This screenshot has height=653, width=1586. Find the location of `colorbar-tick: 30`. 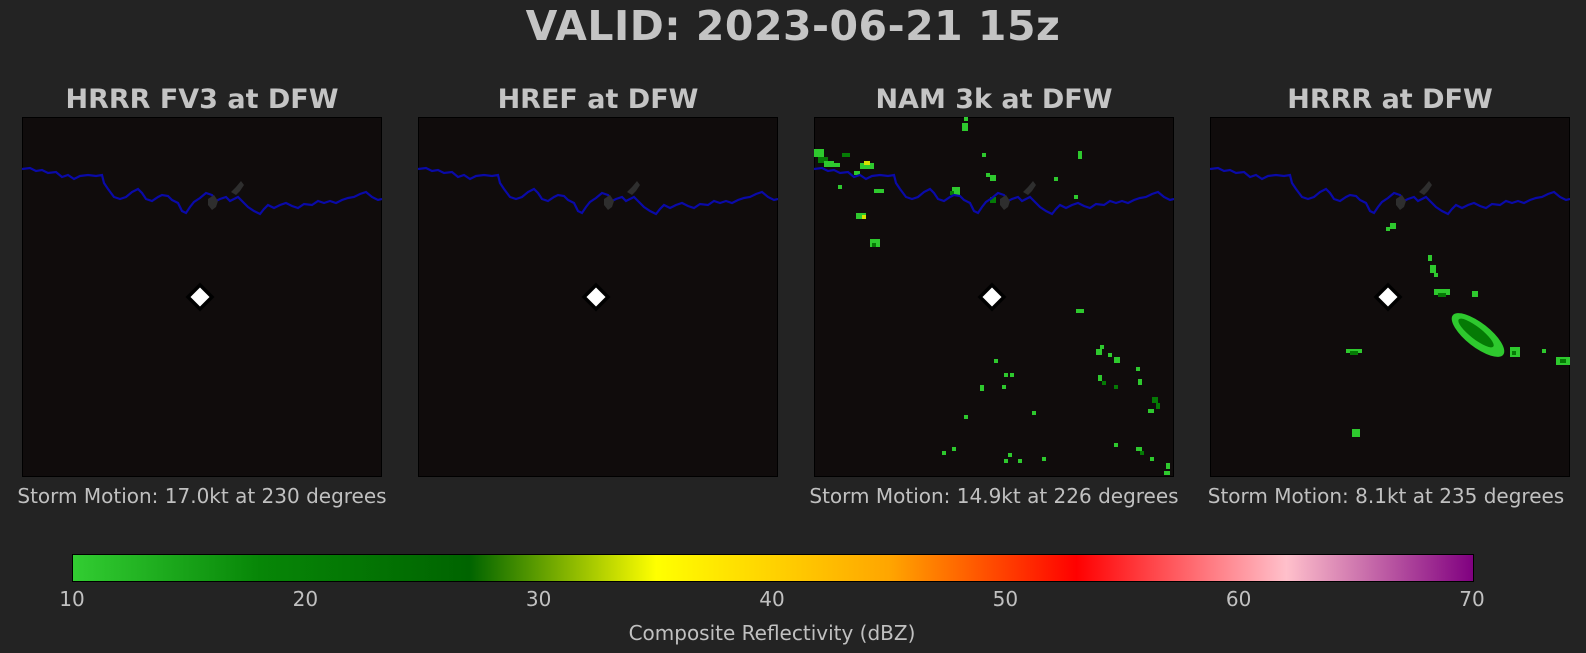

colorbar-tick: 30 is located at coordinates (538, 599).